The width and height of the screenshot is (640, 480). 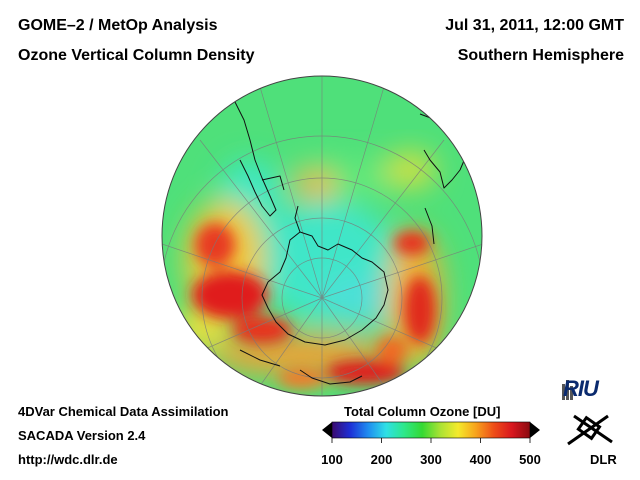 What do you see at coordinates (540, 55) in the screenshot?
I see `hemisphere-label: Southern Hemisphere` at bounding box center [540, 55].